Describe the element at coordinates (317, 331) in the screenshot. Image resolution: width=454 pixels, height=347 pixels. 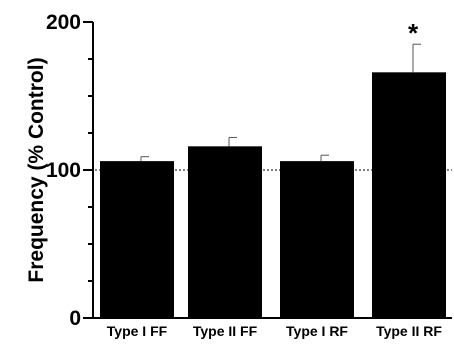
I see `category-label: Type I RF` at that location.